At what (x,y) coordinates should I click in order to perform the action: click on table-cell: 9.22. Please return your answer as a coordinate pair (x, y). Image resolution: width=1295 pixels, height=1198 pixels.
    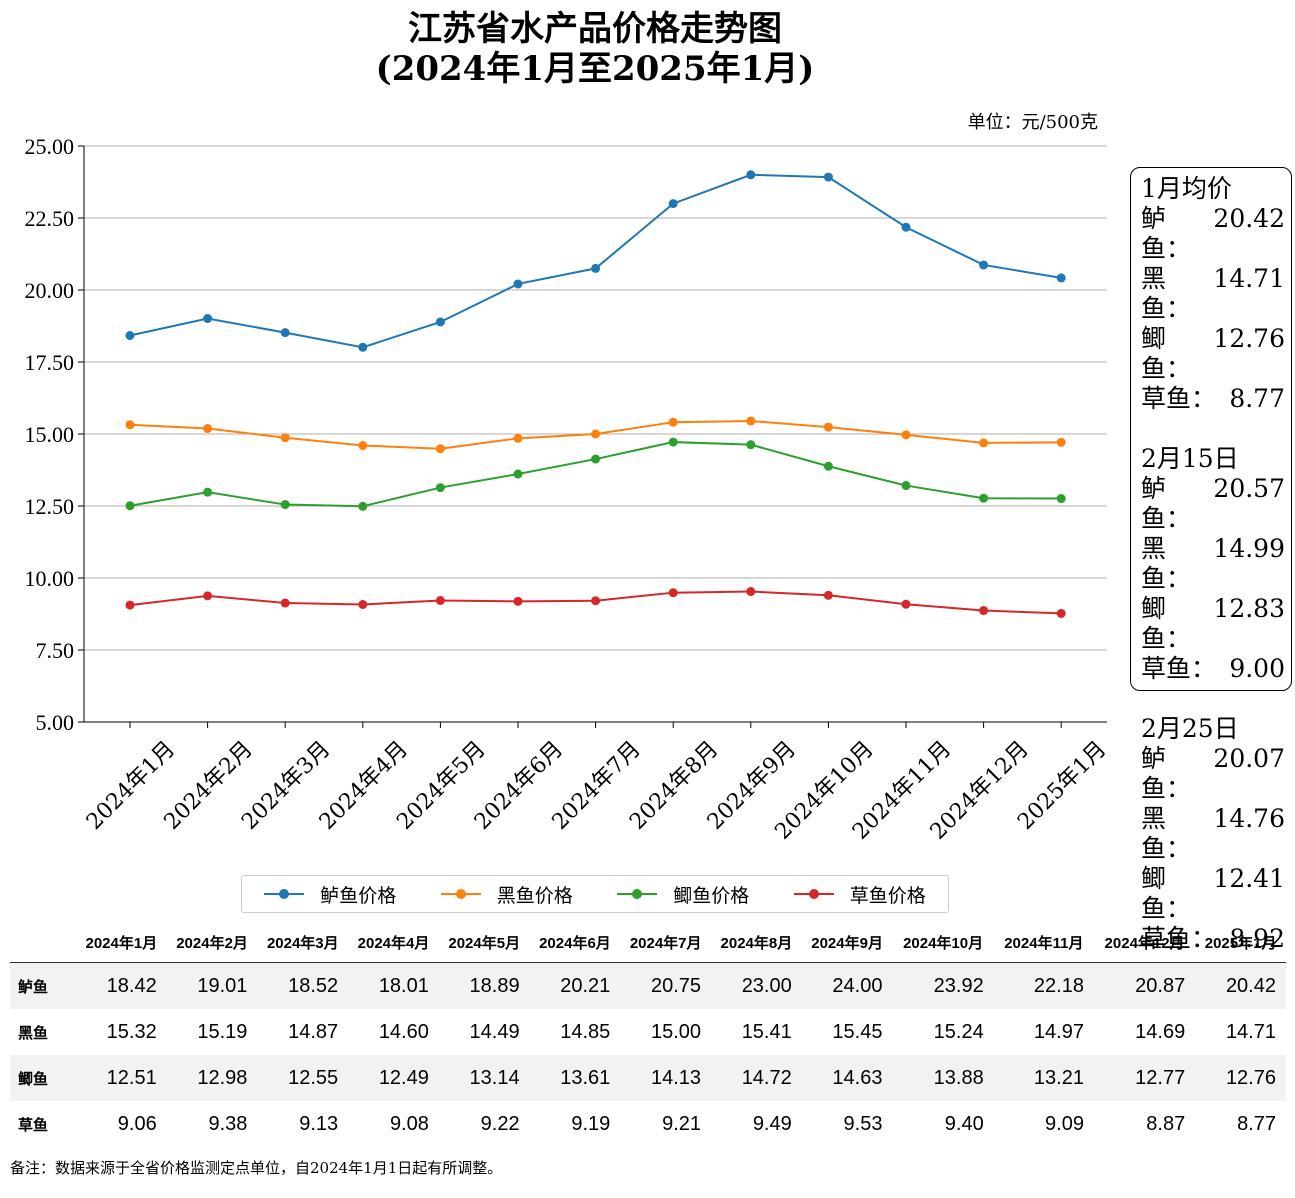
    Looking at the image, I should click on (500, 1123).